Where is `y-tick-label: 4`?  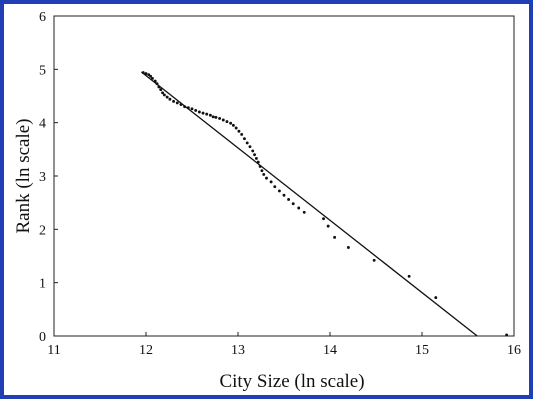 y-tick-label: 4 is located at coordinates (42, 124).